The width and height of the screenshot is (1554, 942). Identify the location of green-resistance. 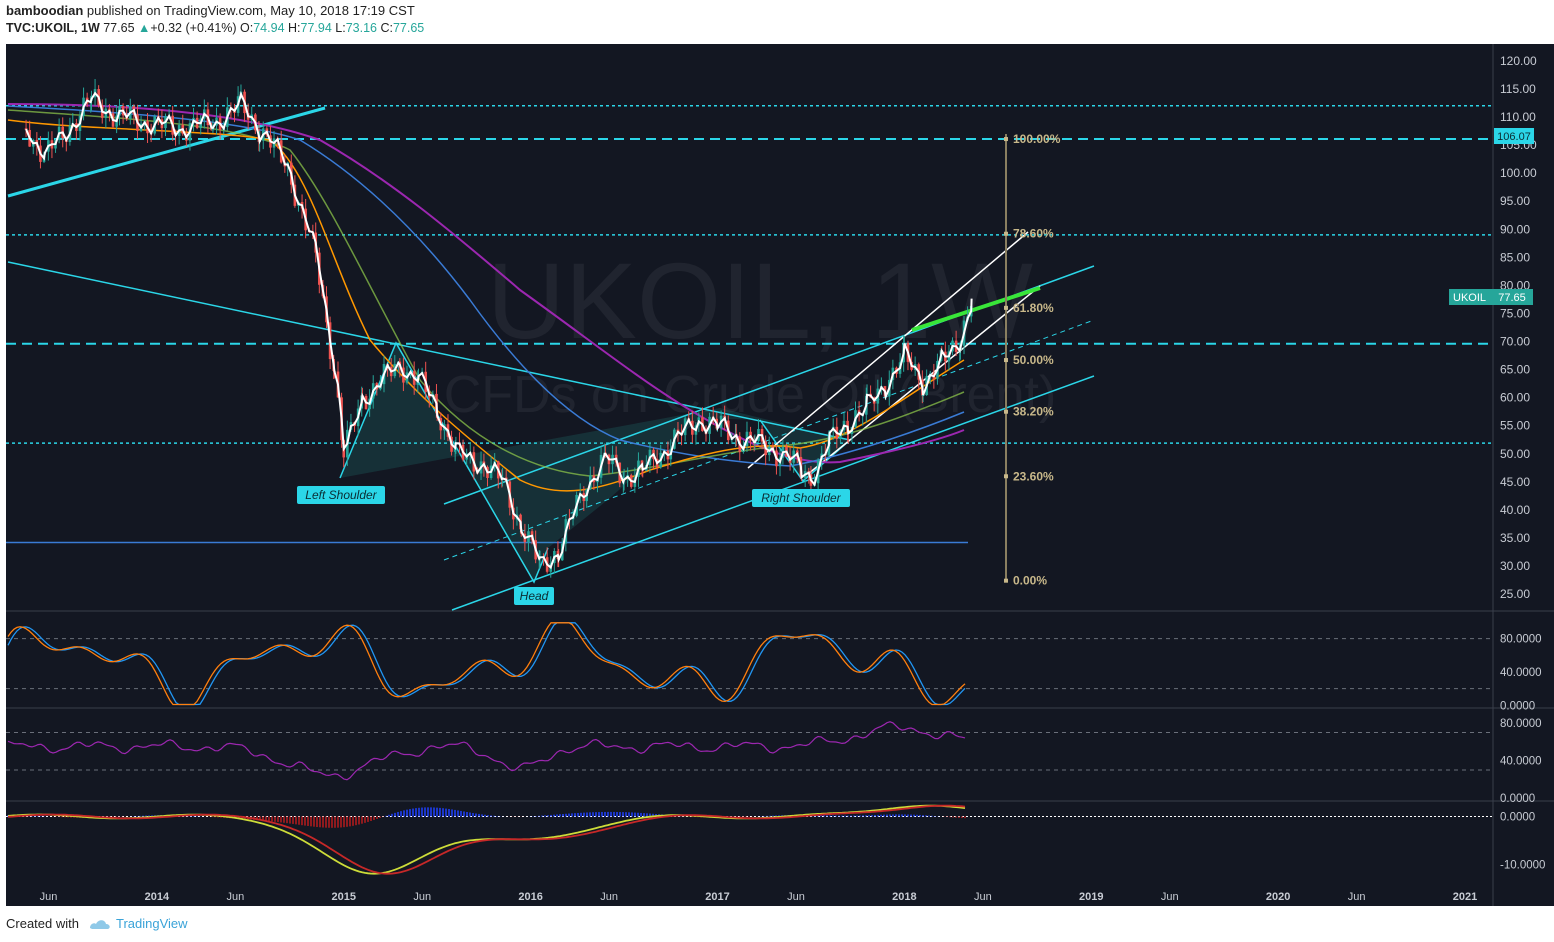
(976, 309).